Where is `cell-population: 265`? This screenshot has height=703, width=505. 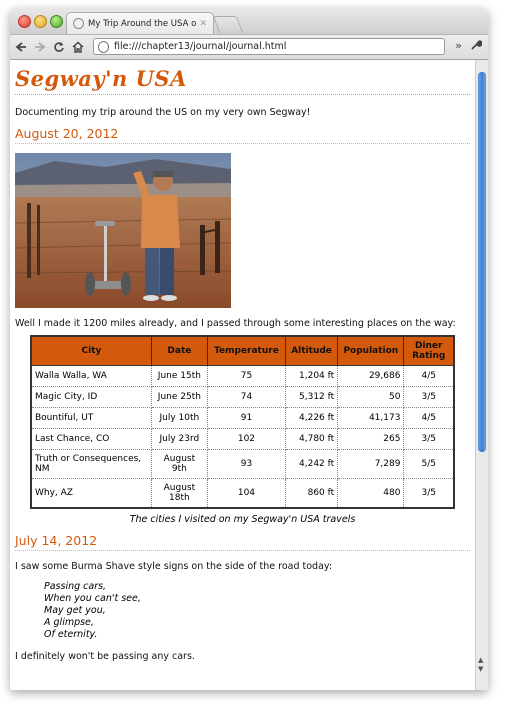
cell-population: 265 is located at coordinates (371, 439).